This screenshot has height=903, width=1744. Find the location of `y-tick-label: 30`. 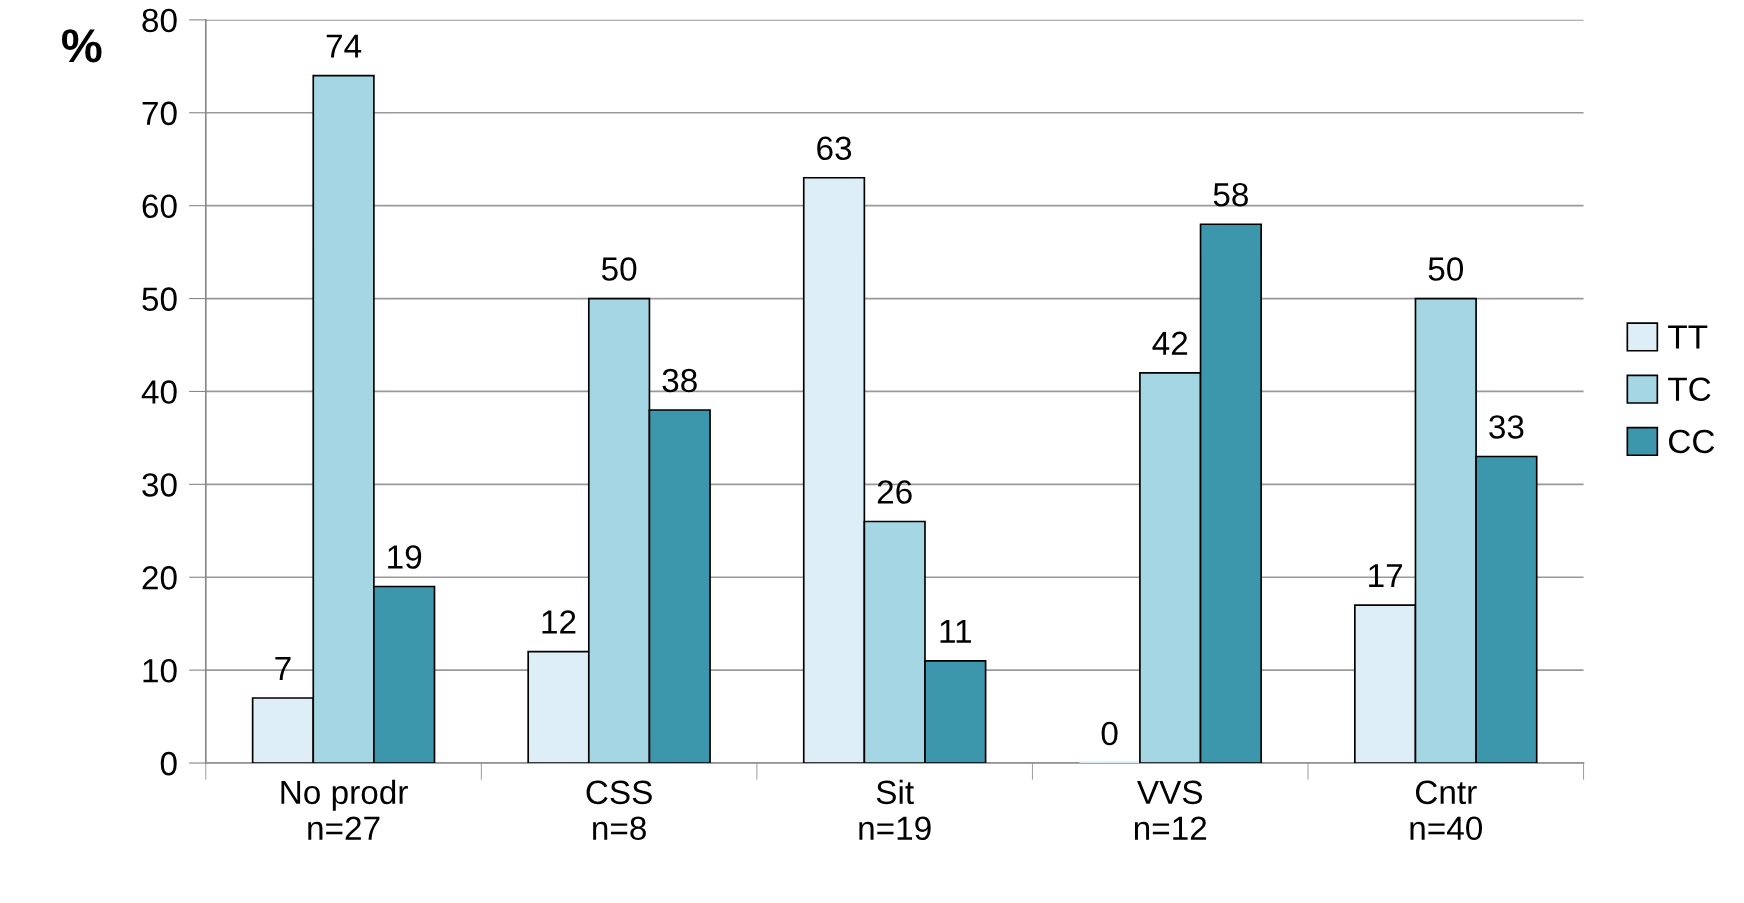

y-tick-label: 30 is located at coordinates (159, 485).